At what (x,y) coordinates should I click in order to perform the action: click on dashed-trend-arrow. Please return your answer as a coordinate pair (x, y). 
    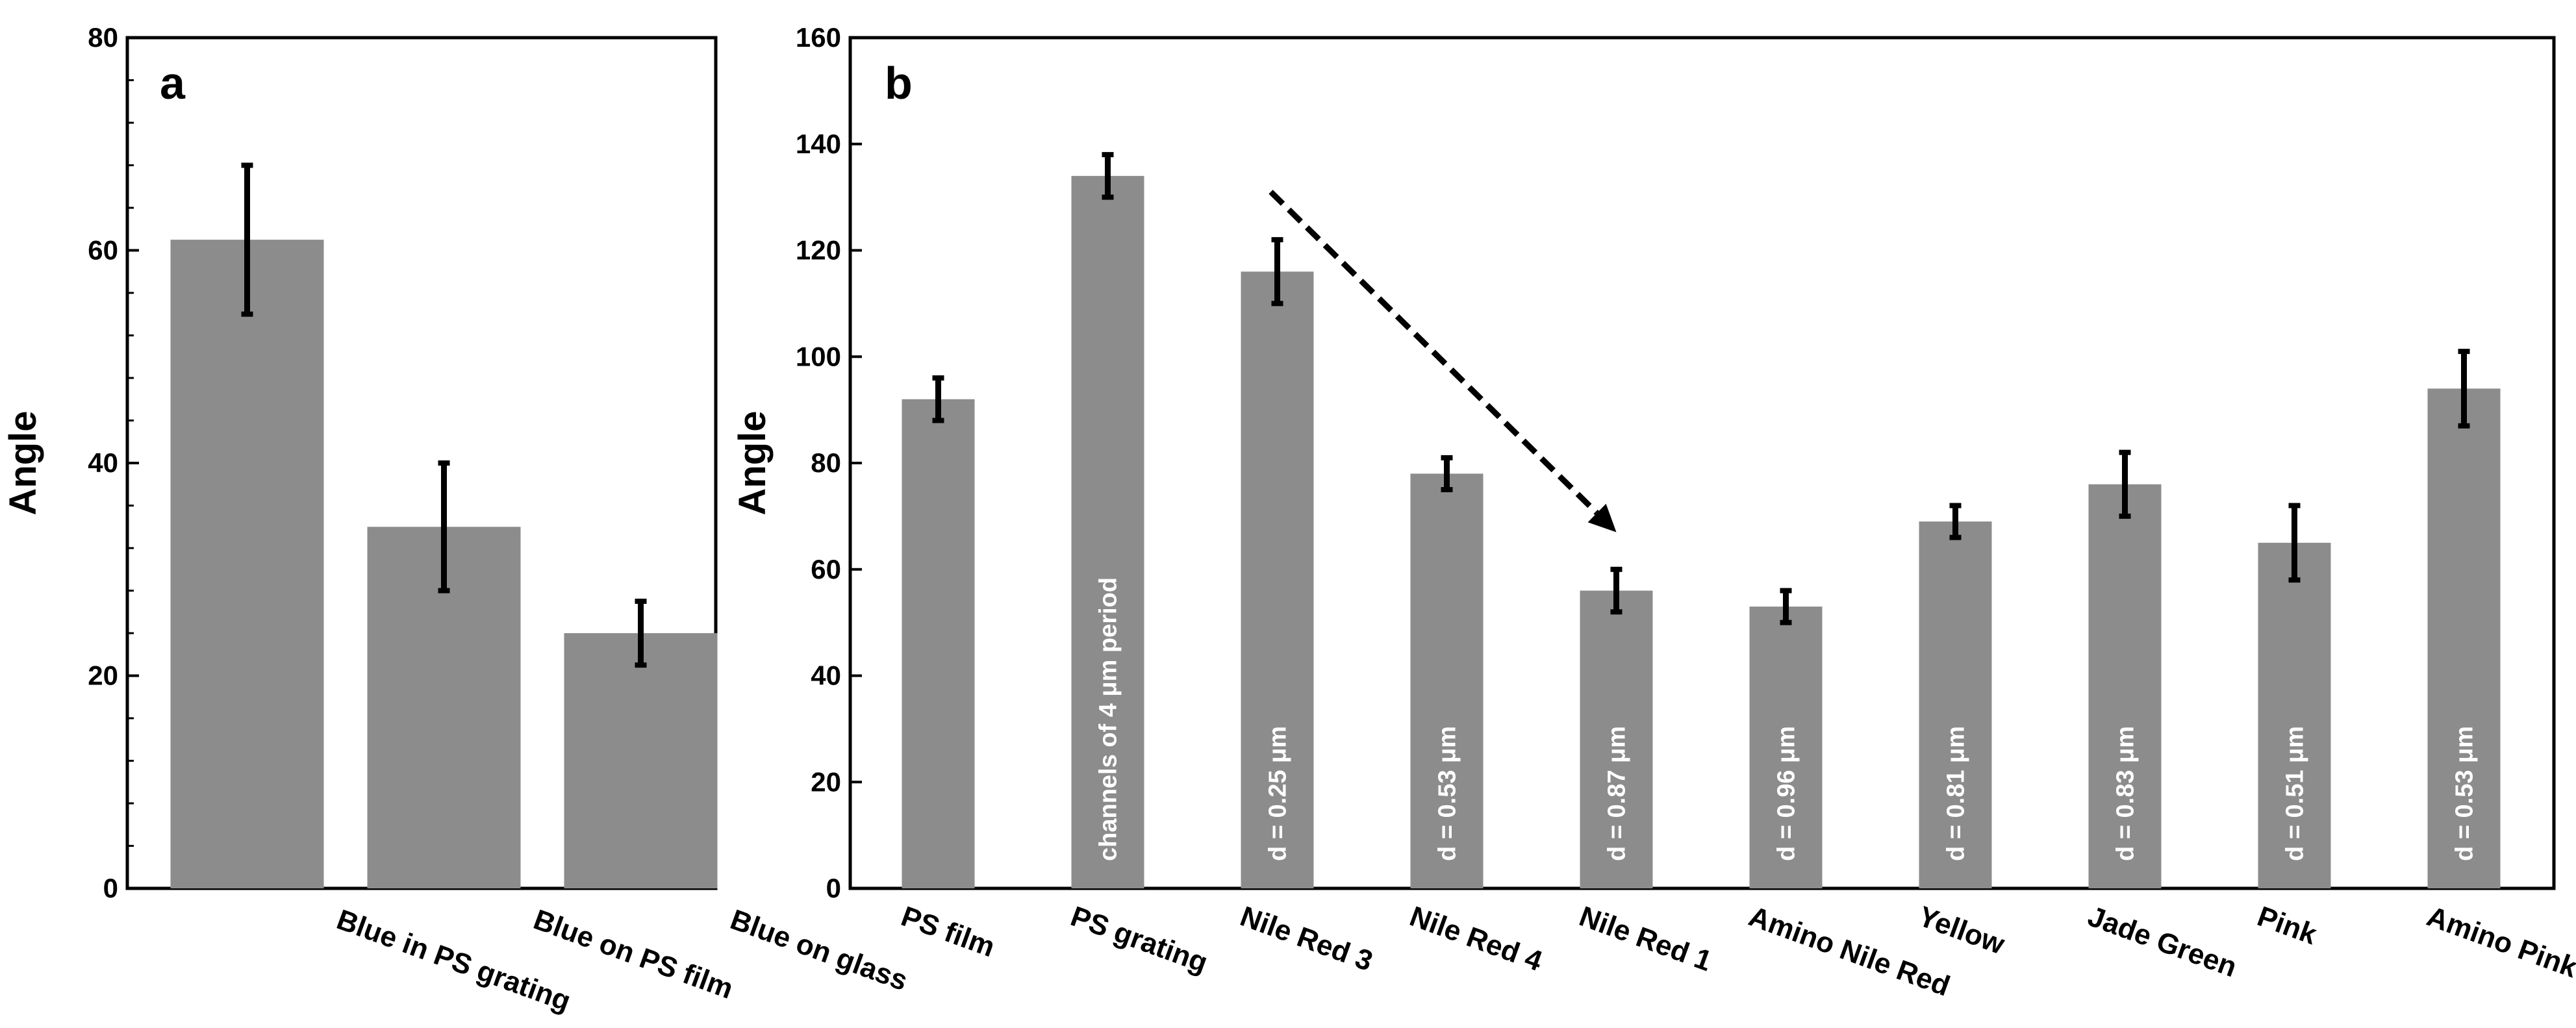
    Looking at the image, I should click on (1434, 353).